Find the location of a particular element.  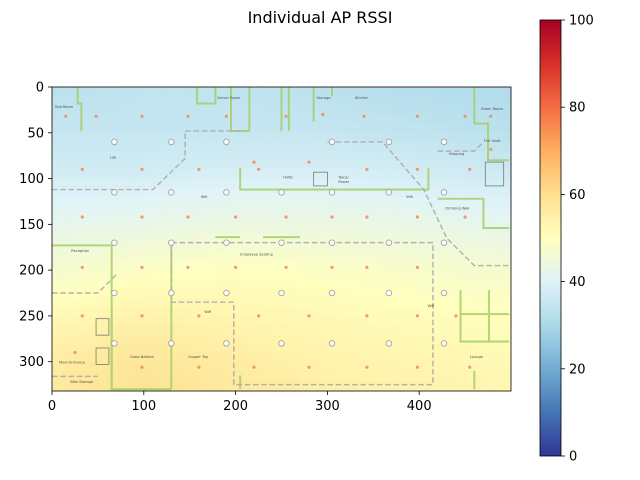

colorbar-tick-label: 100 is located at coordinates (581, 21).